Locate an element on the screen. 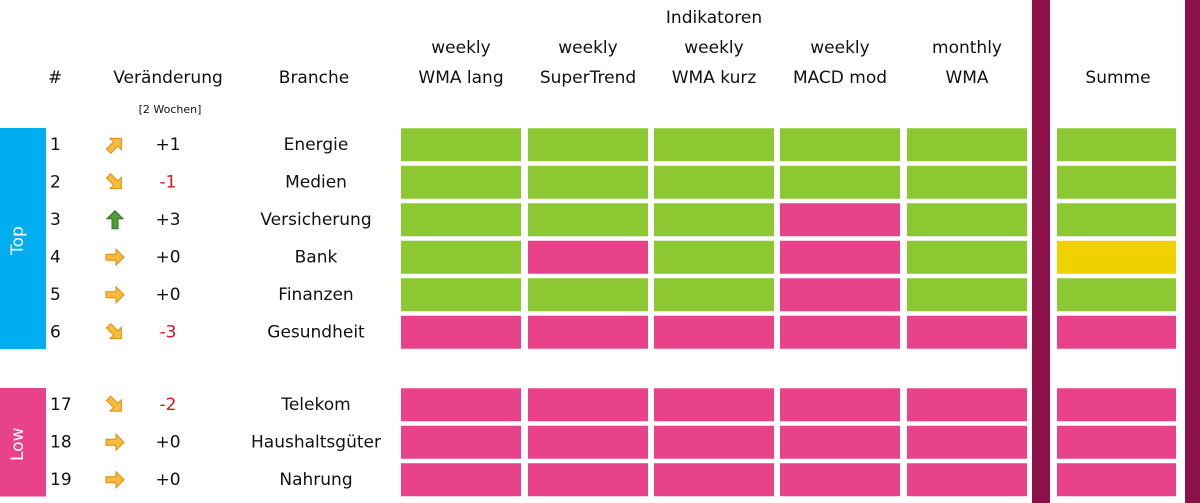 This screenshot has width=1200, height=503. branch: Medien is located at coordinates (316, 182).